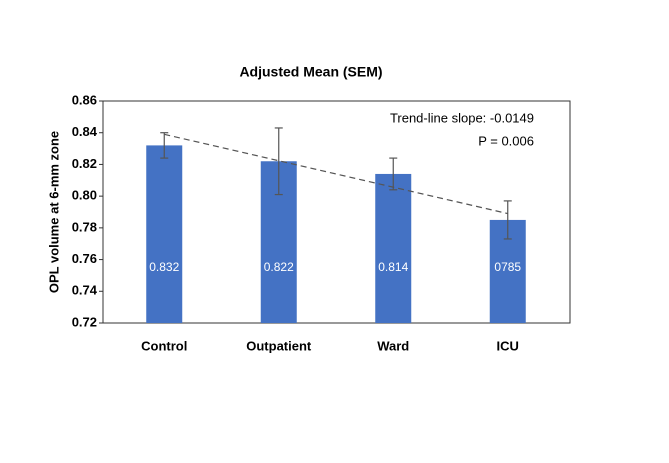  Describe the element at coordinates (84, 195) in the screenshot. I see `y-tick-label: 0.80` at that location.